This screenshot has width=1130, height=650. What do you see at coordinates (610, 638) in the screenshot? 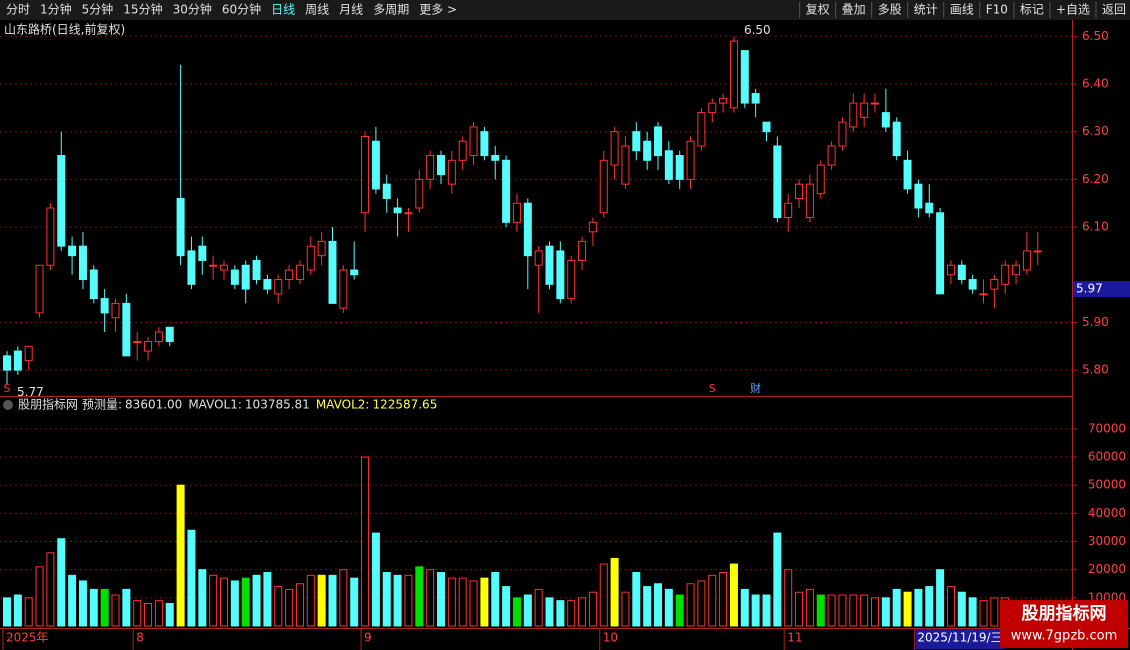
I see `date-label: 10` at bounding box center [610, 638].